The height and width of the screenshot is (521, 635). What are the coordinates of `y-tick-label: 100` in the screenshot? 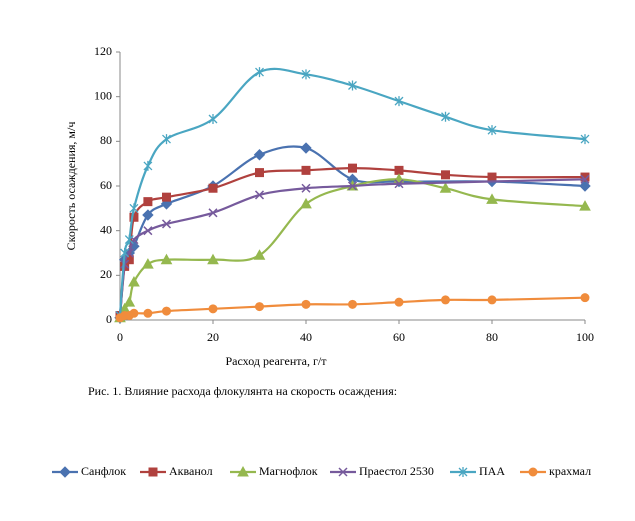 It's located at (103, 95).